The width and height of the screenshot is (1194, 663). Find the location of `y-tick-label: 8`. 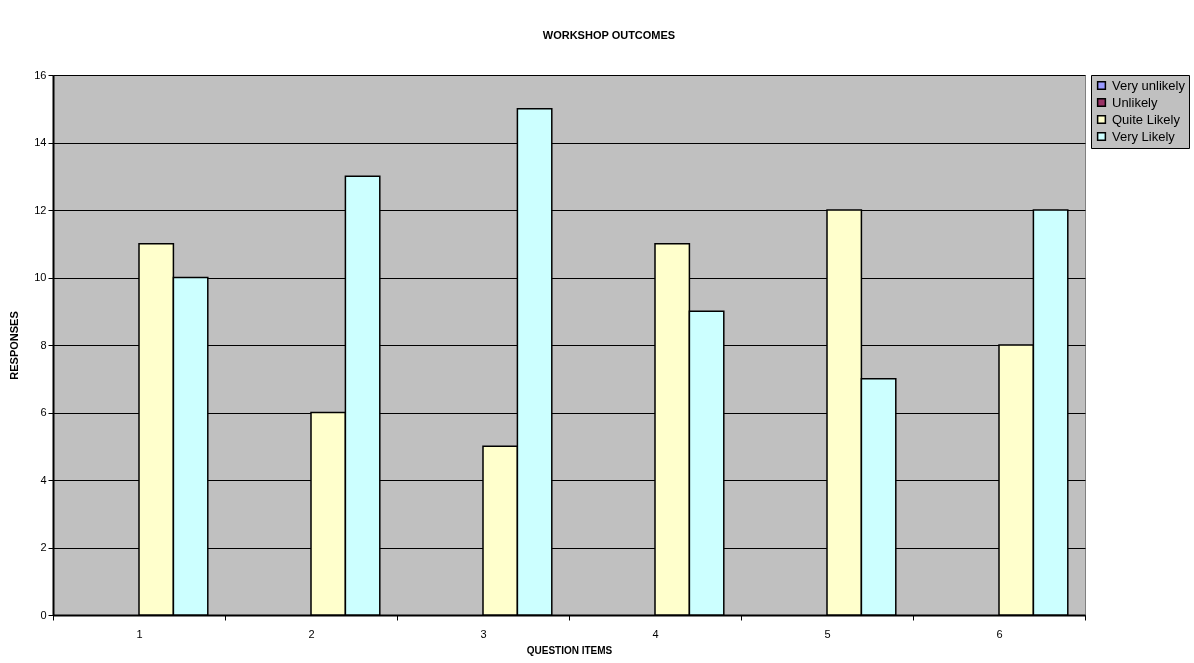

y-tick-label: 8 is located at coordinates (43, 344).